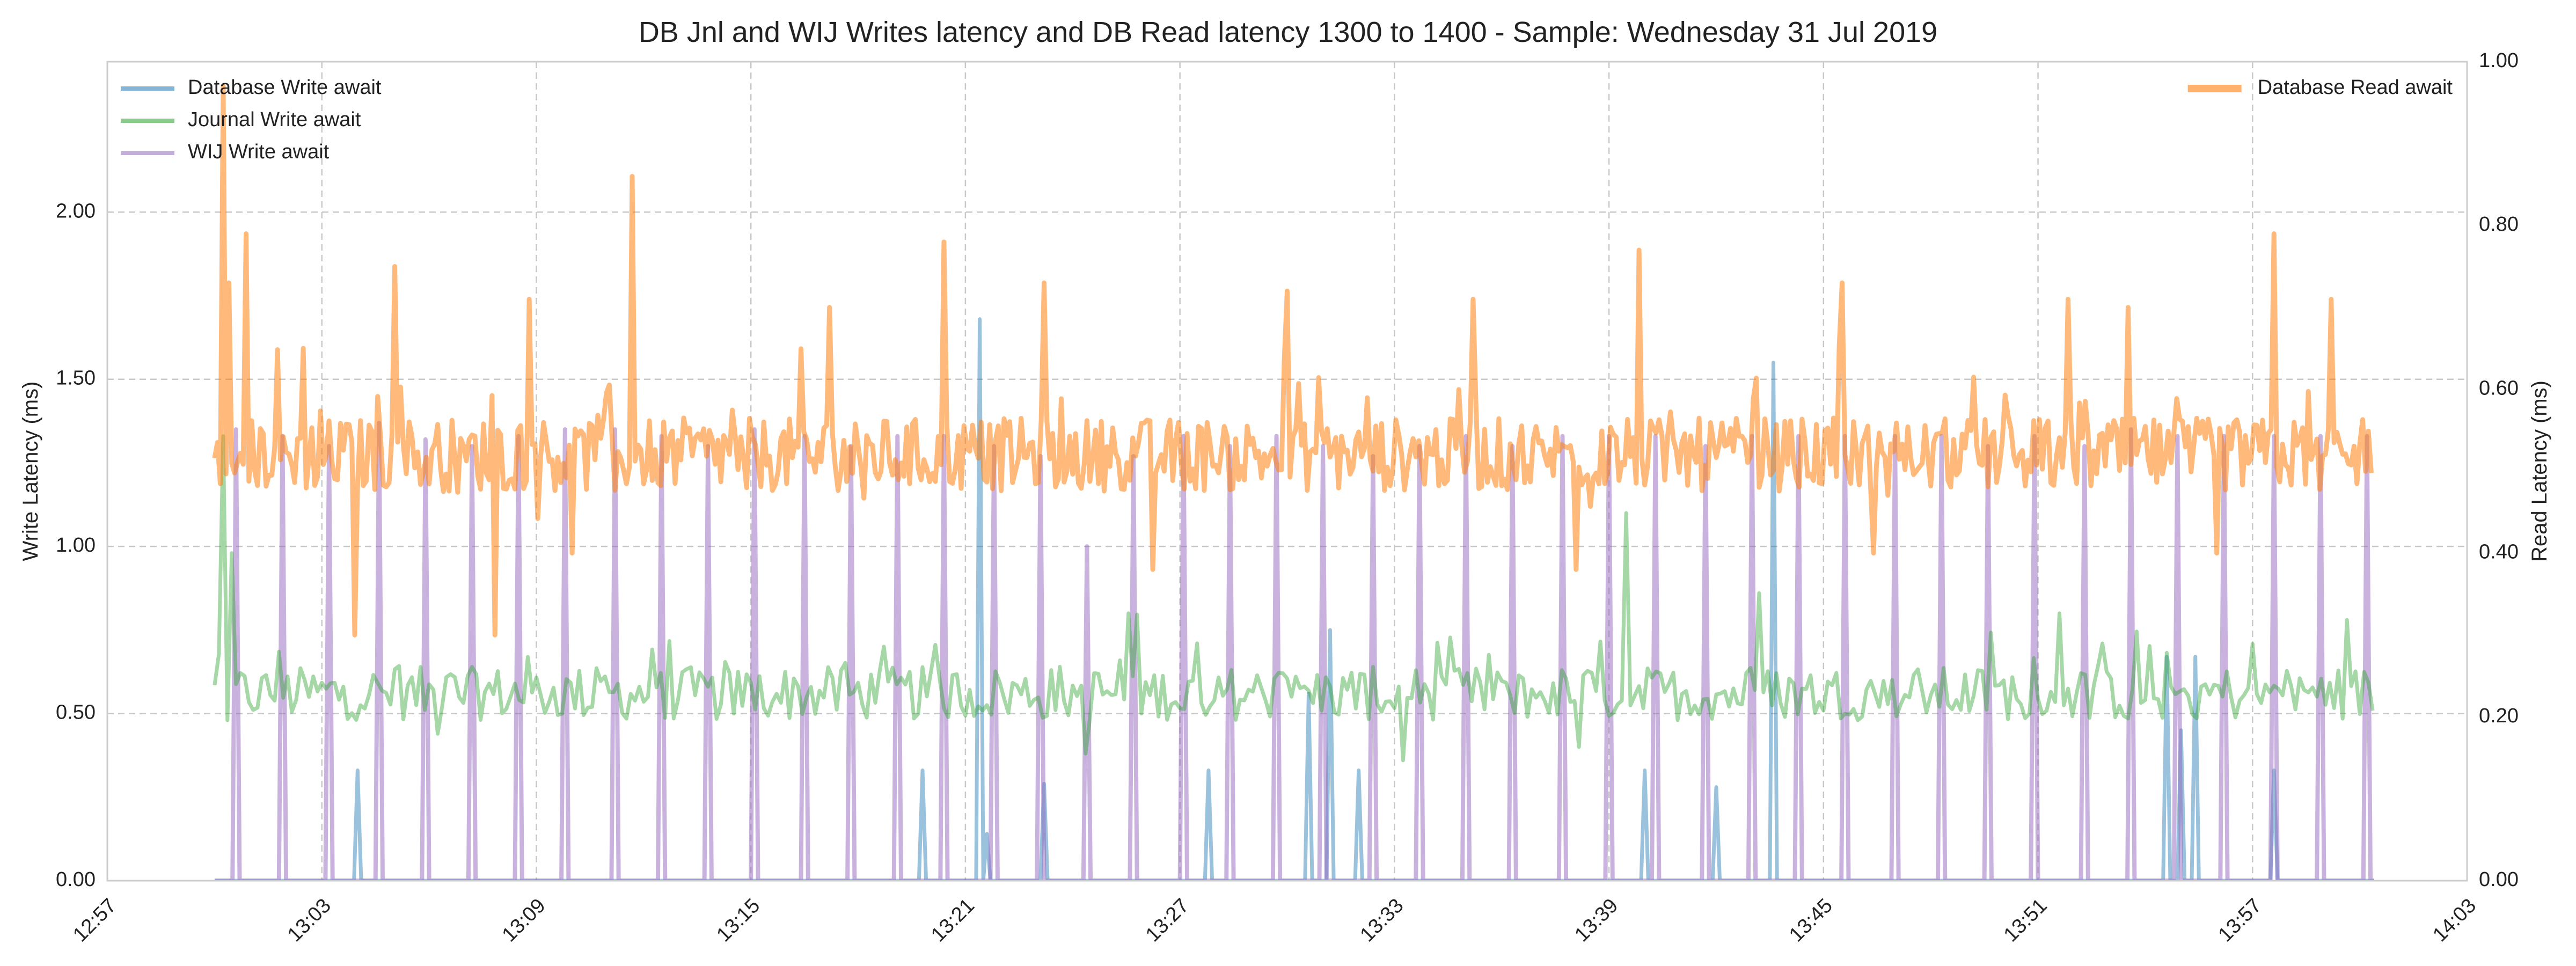 This screenshot has height=966, width=2576. I want to click on y-right-tick-label: 1.00, so click(2499, 60).